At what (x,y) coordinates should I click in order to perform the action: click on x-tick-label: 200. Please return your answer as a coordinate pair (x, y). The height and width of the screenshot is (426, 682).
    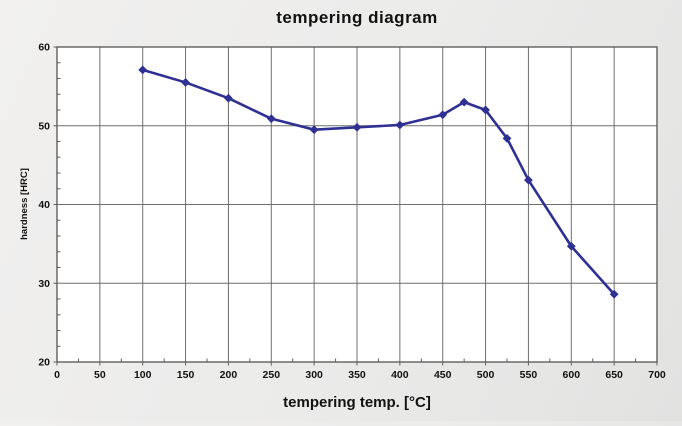
    Looking at the image, I should click on (229, 375).